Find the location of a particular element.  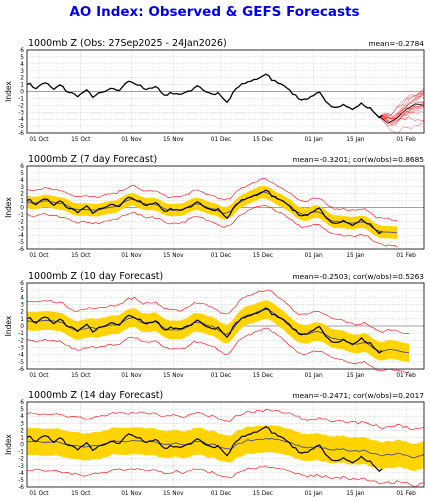

x-tick-label: 01 Jan is located at coordinates (313, 140).